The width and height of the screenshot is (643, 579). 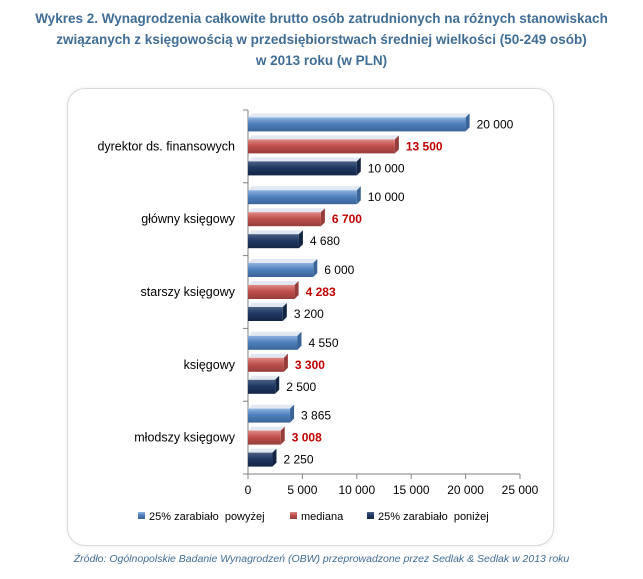 What do you see at coordinates (411, 490) in the screenshot?
I see `x-tick-label: 15 000` at bounding box center [411, 490].